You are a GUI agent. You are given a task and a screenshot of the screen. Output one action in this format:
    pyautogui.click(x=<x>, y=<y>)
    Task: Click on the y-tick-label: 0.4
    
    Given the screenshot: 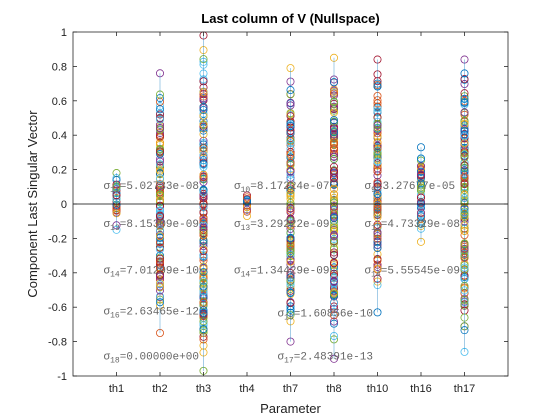 What is the action you would take?
    pyautogui.click(x=59, y=136)
    